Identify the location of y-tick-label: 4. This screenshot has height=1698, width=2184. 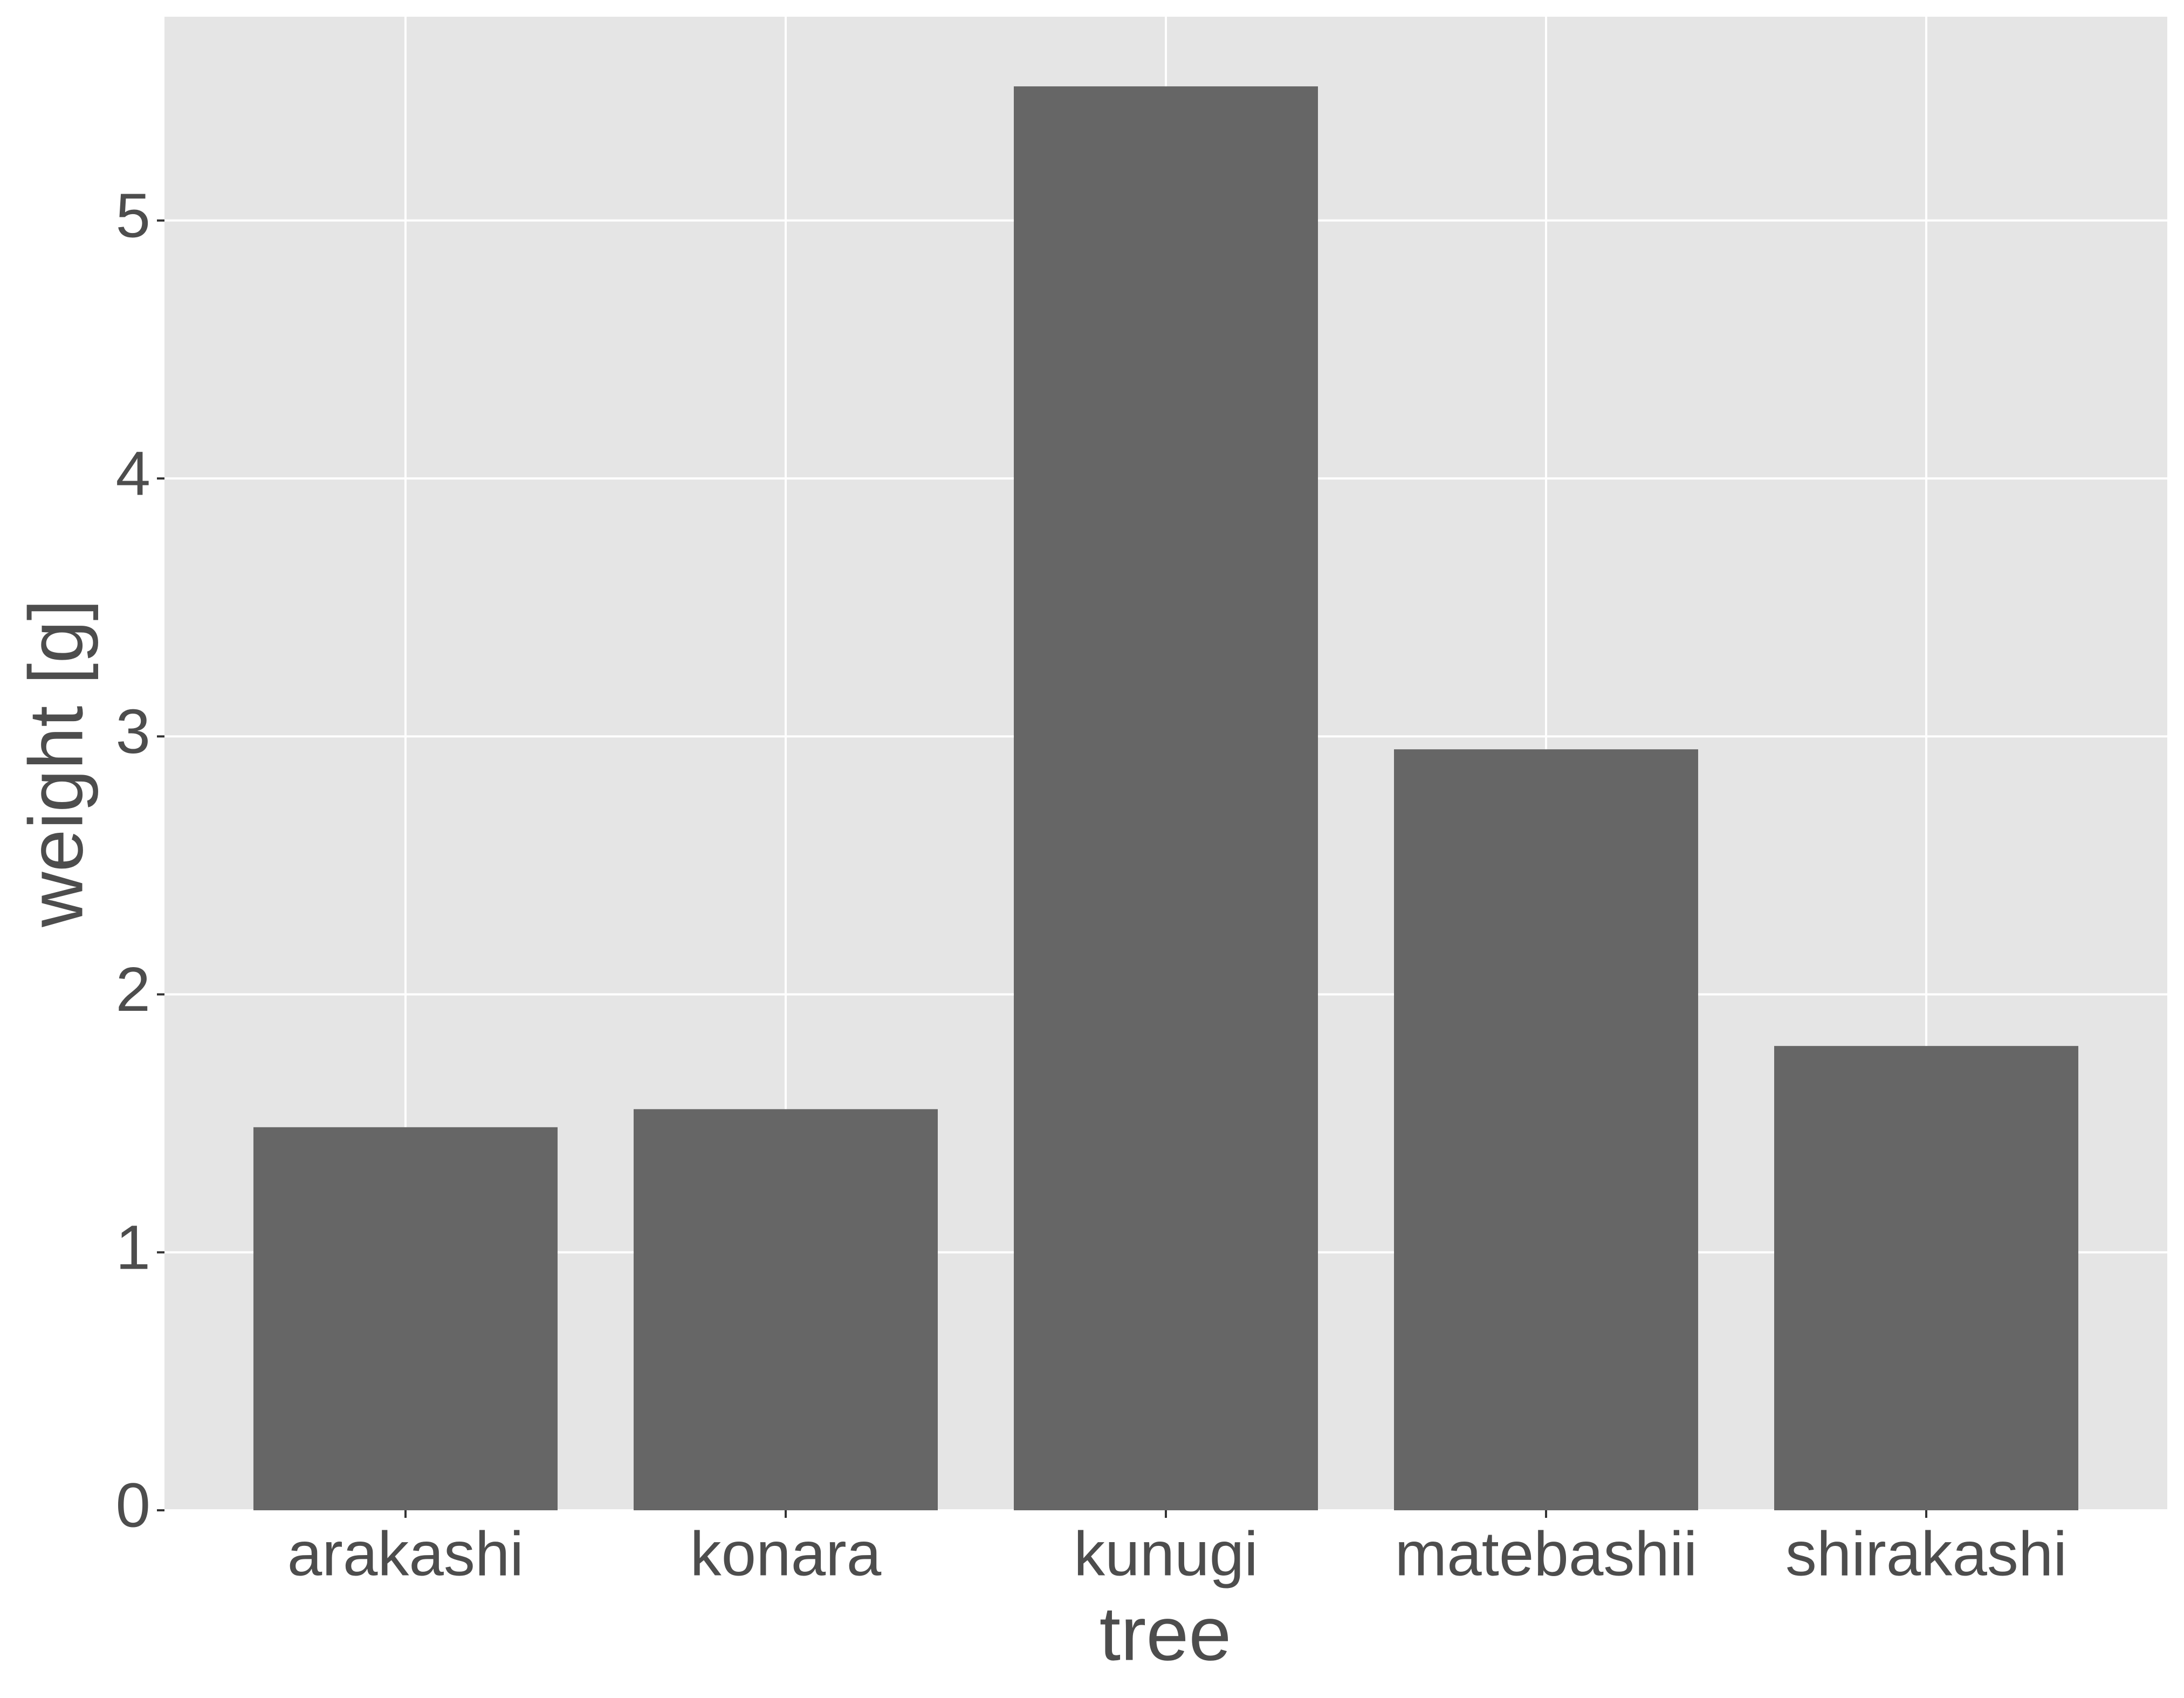
(132, 474).